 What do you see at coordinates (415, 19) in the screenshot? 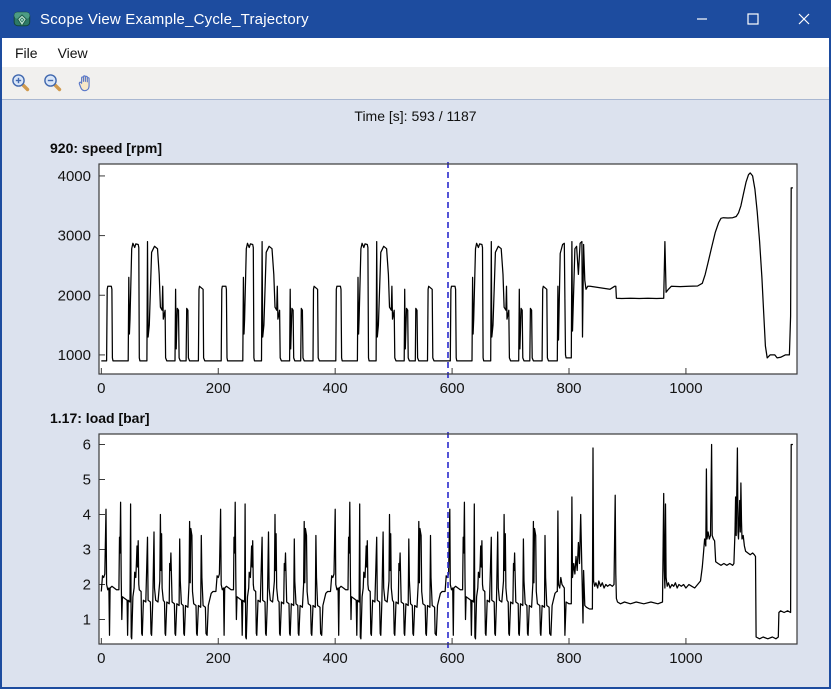
I see `titlebar: Scope View Example_Cycle_Trajectory` at bounding box center [415, 19].